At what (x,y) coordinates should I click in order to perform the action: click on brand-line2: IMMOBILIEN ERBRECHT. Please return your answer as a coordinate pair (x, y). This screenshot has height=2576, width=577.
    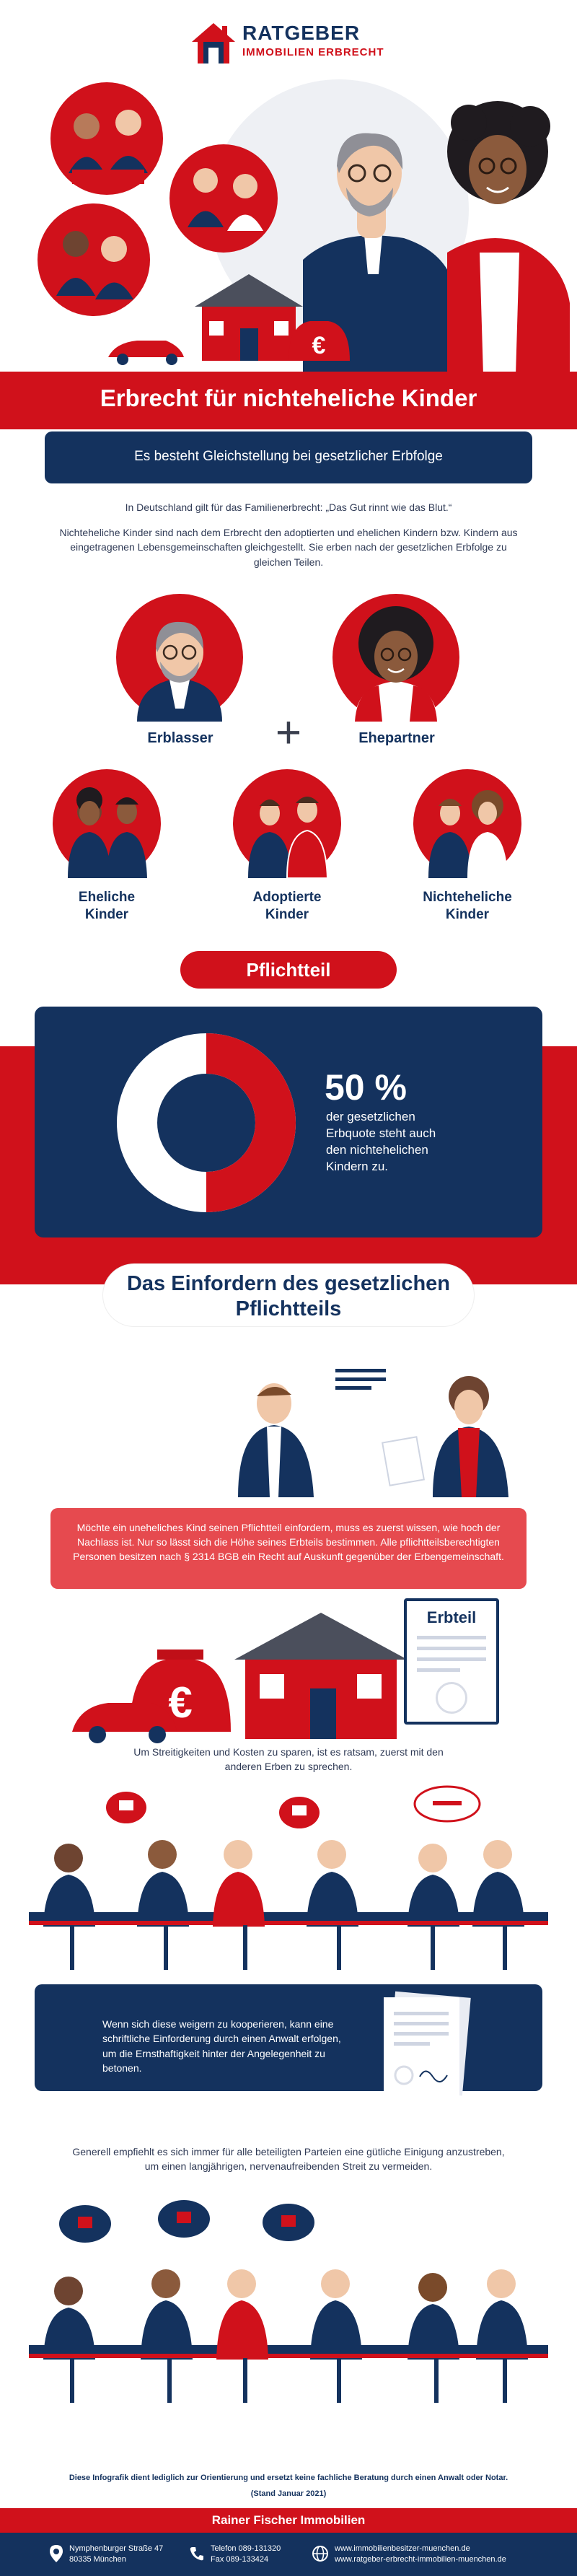
    Looking at the image, I should click on (313, 52).